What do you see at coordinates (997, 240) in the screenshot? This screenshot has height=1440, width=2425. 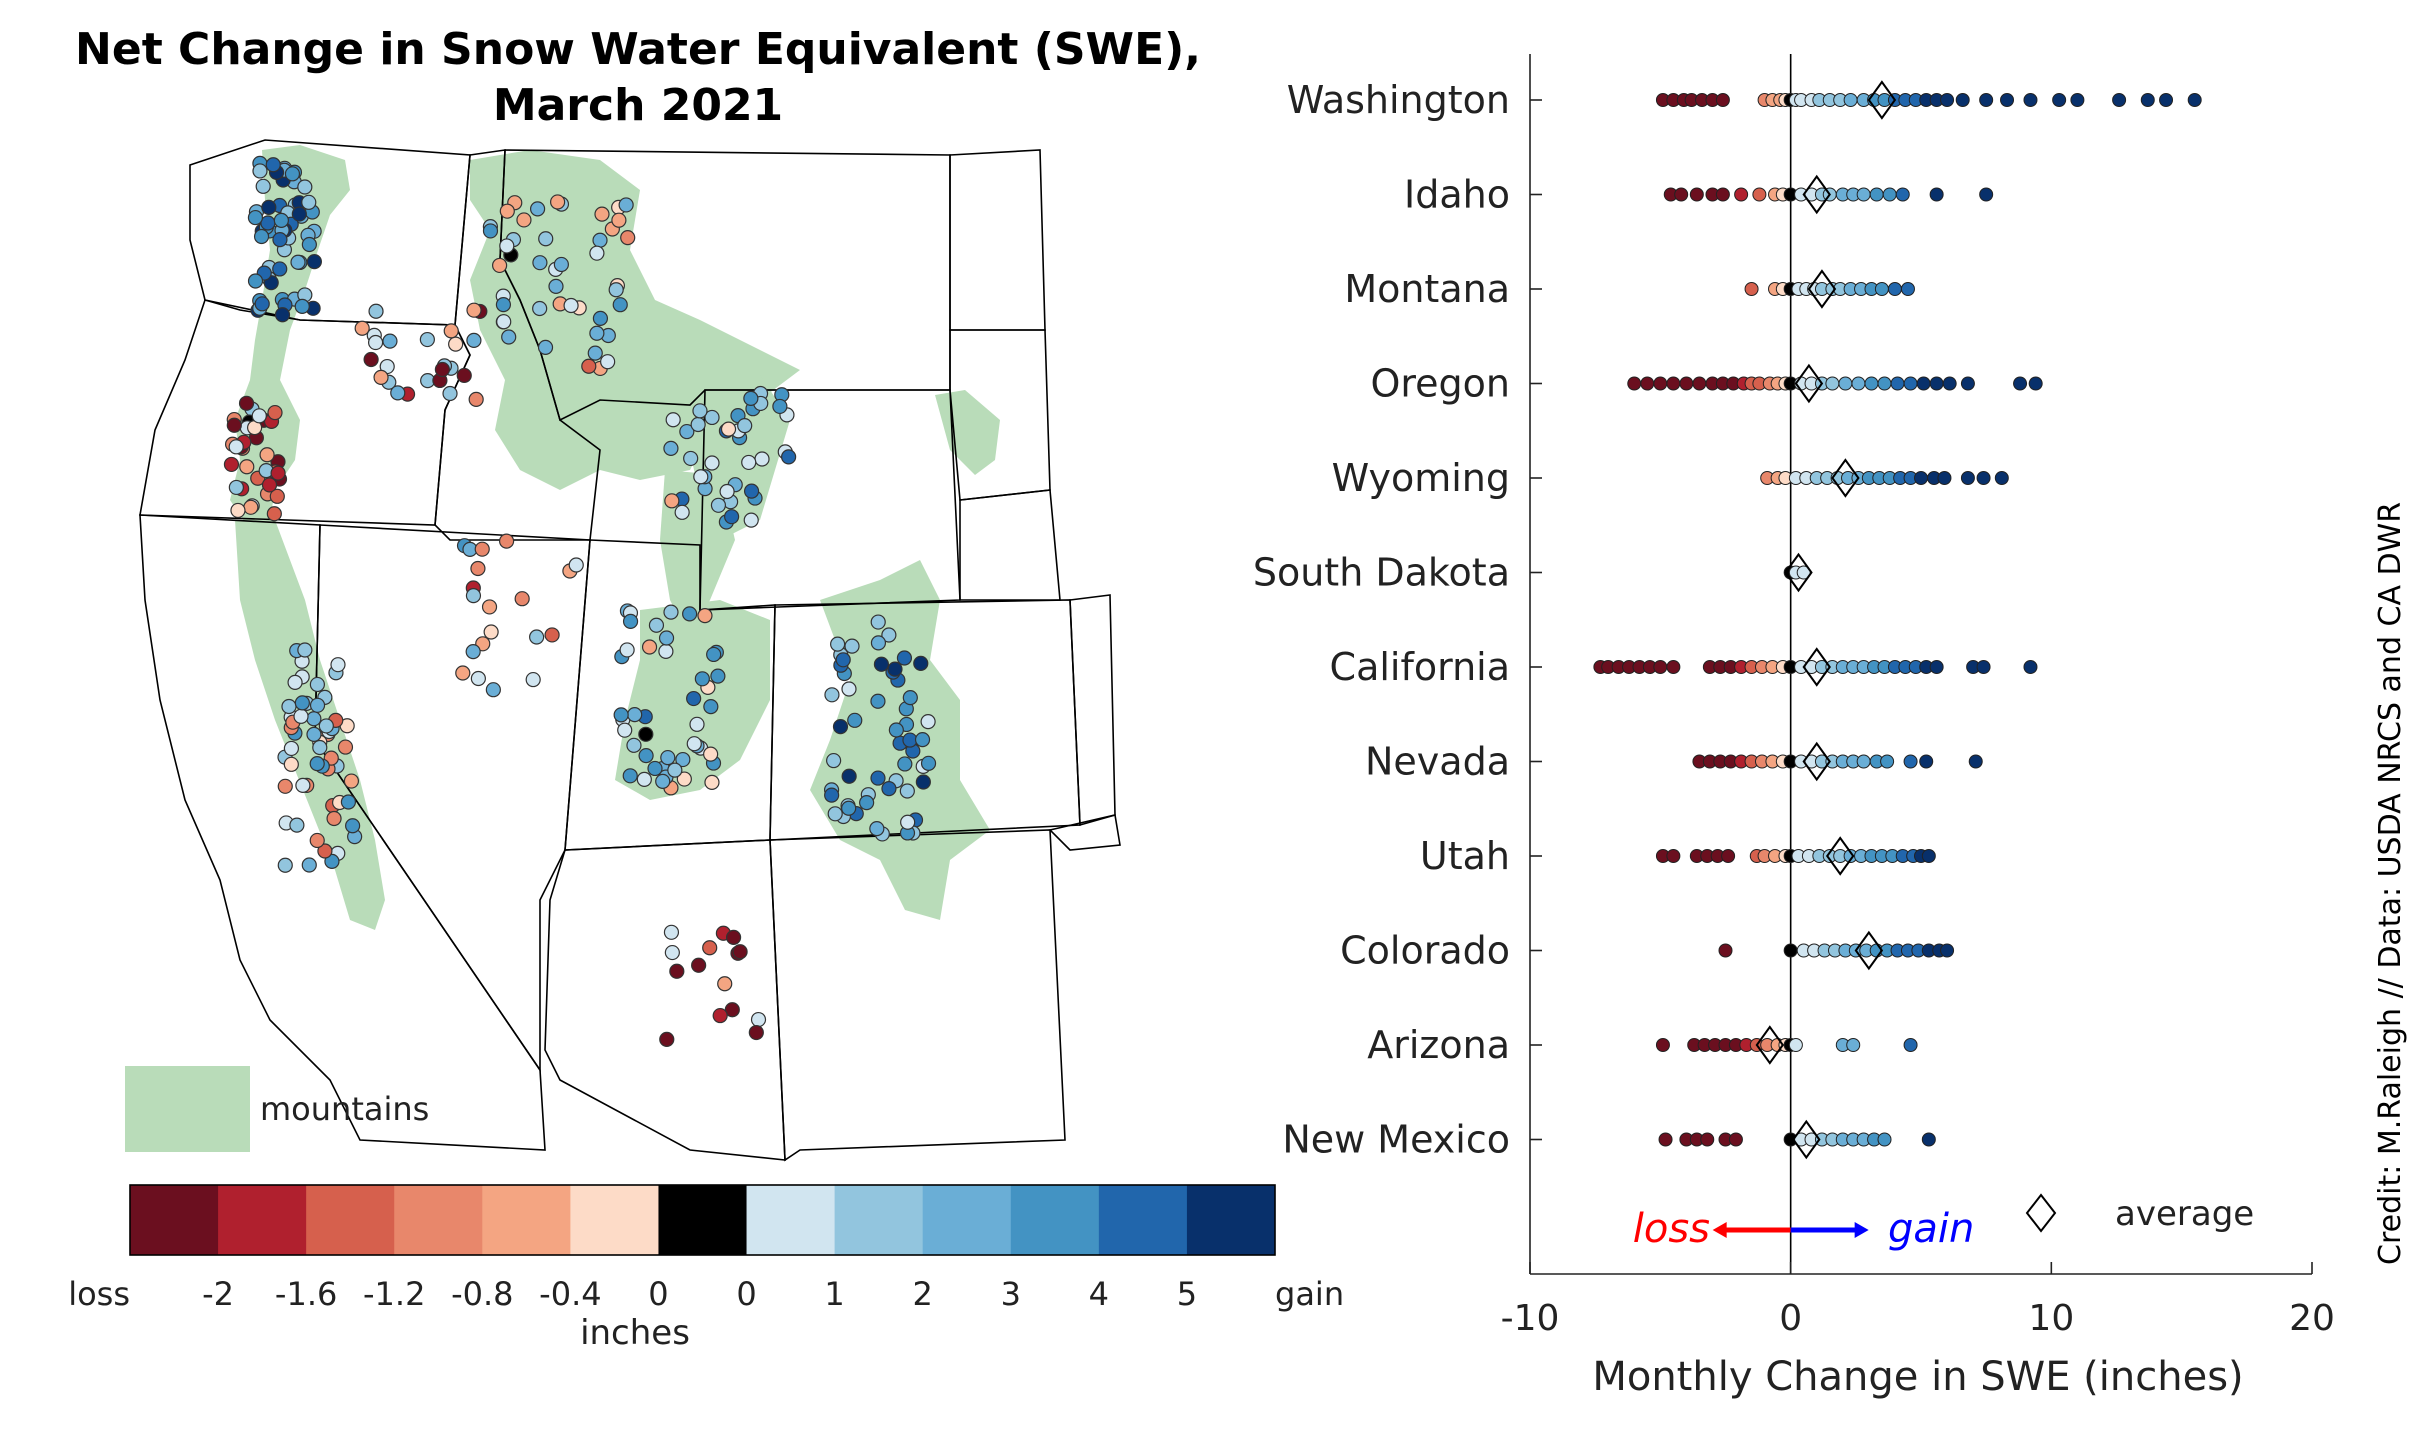 I see `outline-nd` at bounding box center [997, 240].